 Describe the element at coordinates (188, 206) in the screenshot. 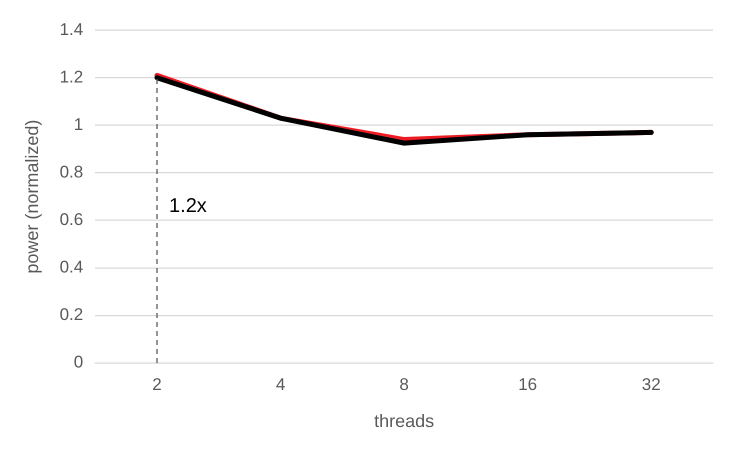

I see `ref-line-label: 1.2x` at that location.